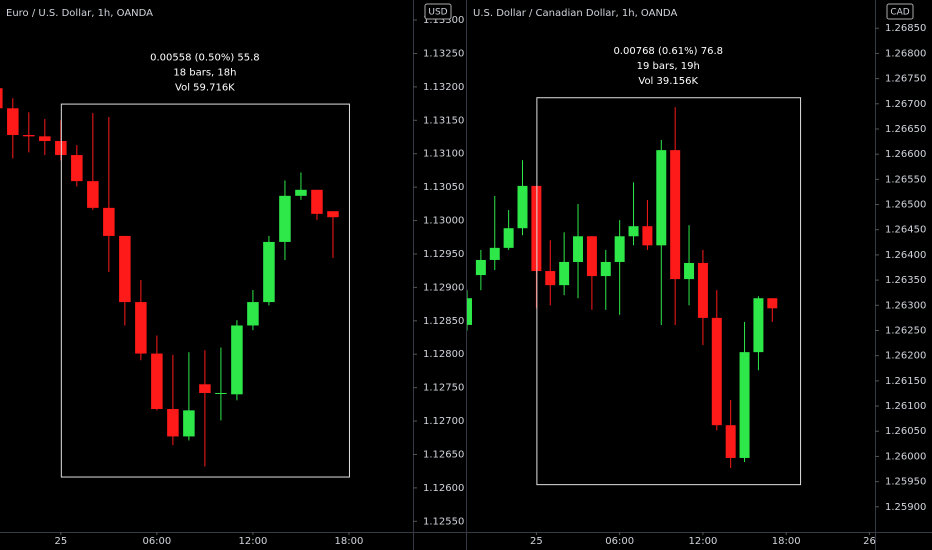 The image size is (932, 550). Describe the element at coordinates (905, 79) in the screenshot. I see `y-tick-label: 1.26750` at that location.